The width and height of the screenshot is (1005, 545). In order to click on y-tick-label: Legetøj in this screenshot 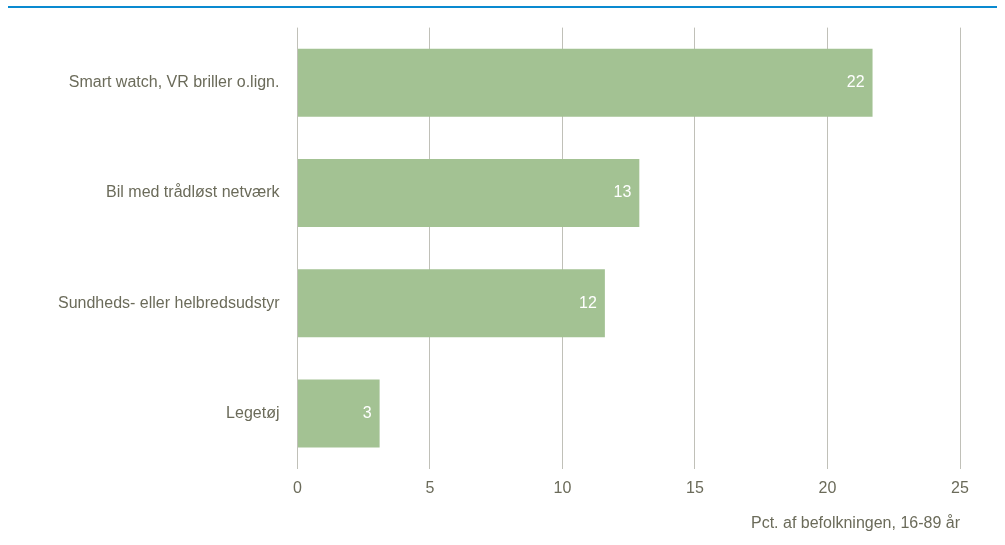, I will do `click(253, 412)`.